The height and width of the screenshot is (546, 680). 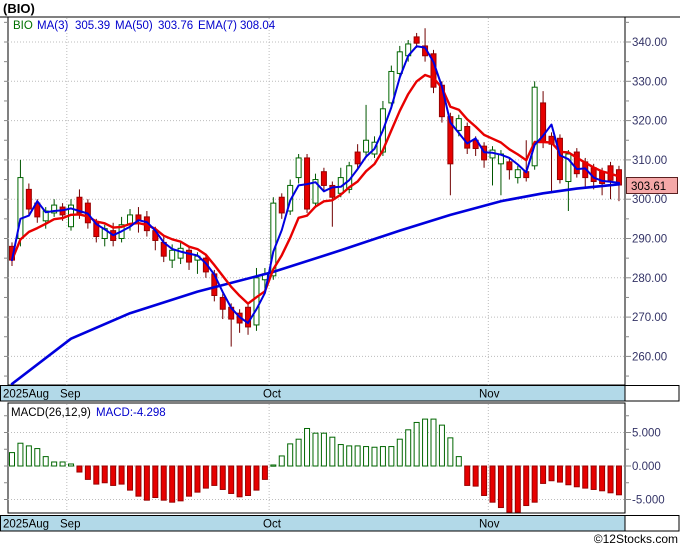 I want to click on date-bar-price, so click(x=313, y=393).